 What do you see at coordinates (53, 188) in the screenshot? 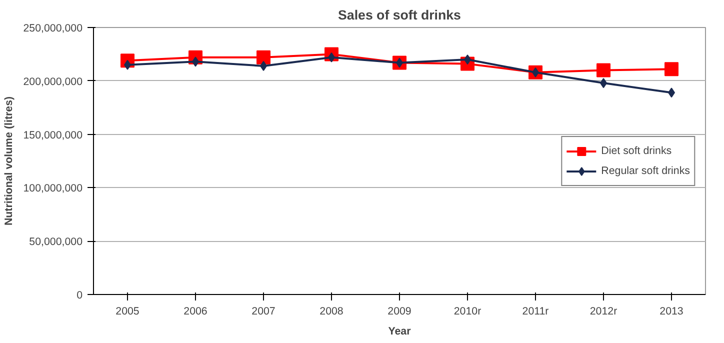
I see `y-tick-label: 100,000,000` at bounding box center [53, 188].